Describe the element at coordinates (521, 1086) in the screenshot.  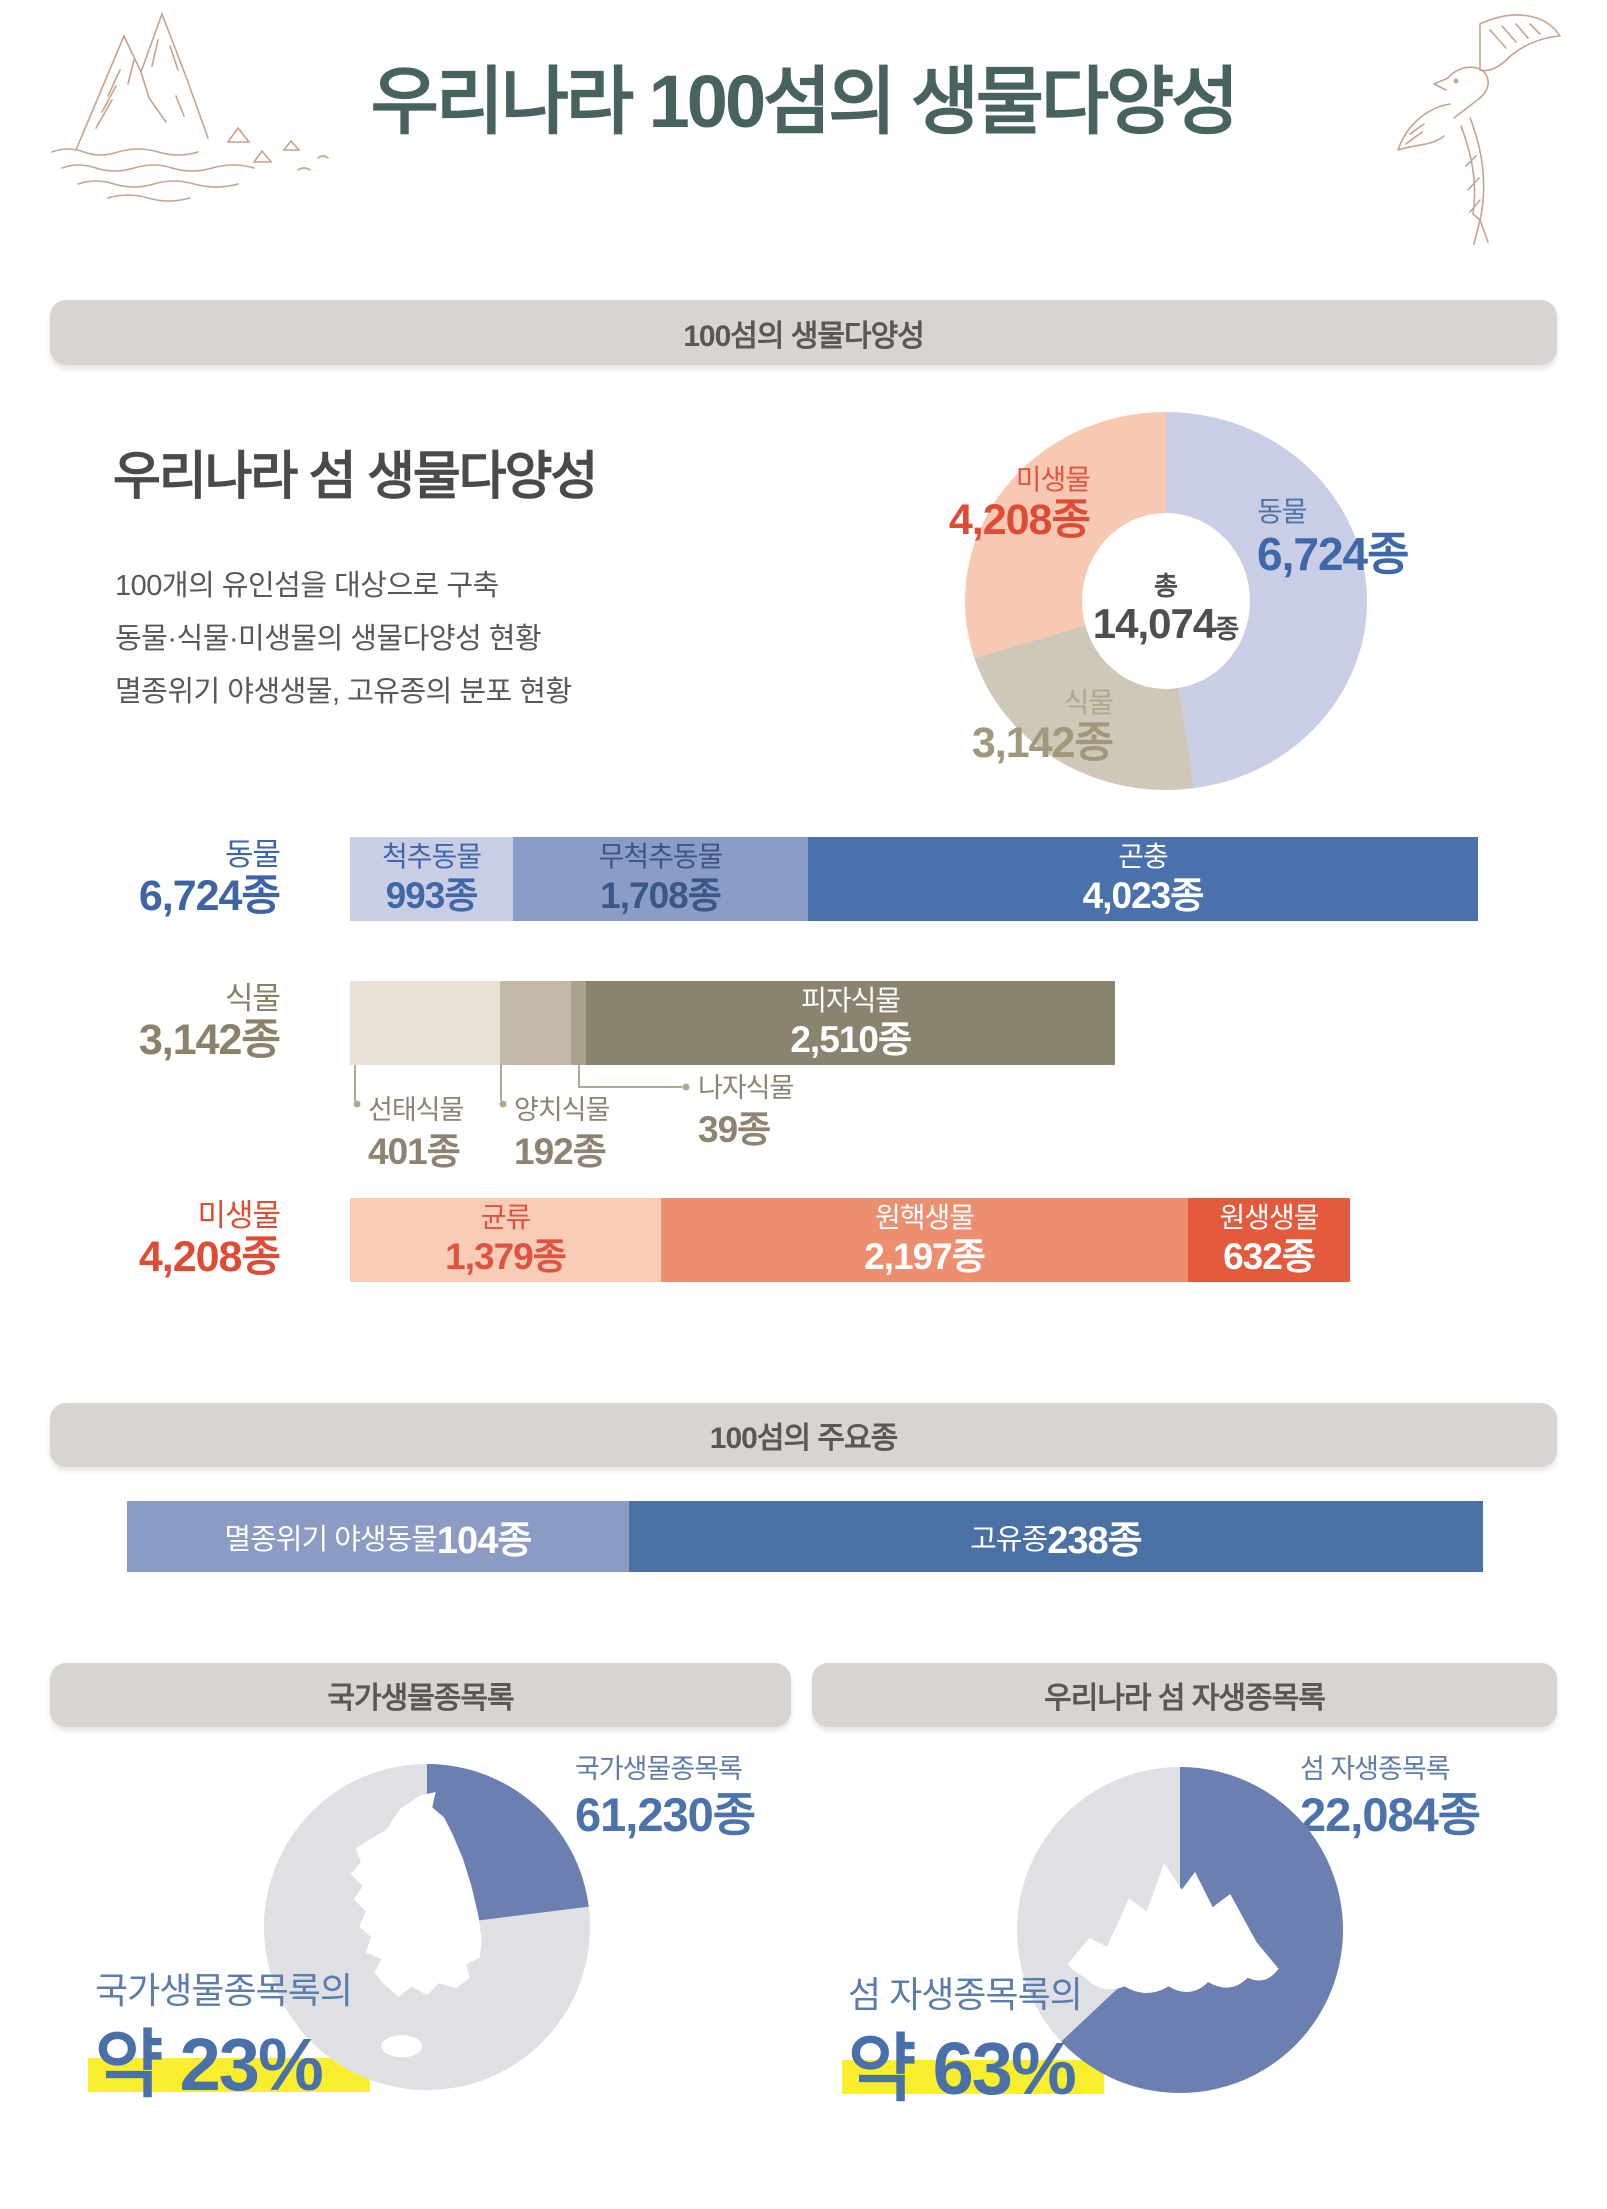
I see `plant-callout-lines` at that location.